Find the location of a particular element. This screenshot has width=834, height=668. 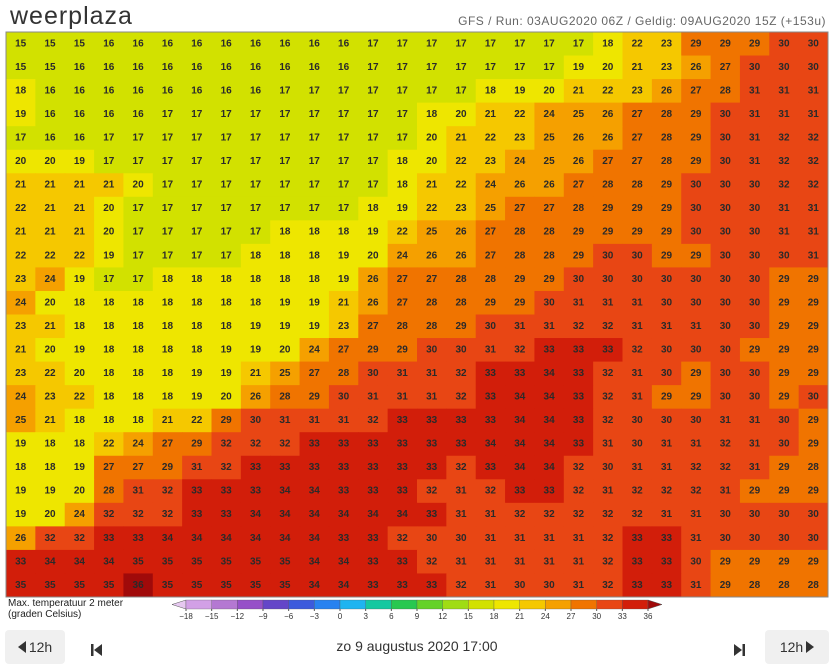

logo: weerplaza is located at coordinates (71, 16).